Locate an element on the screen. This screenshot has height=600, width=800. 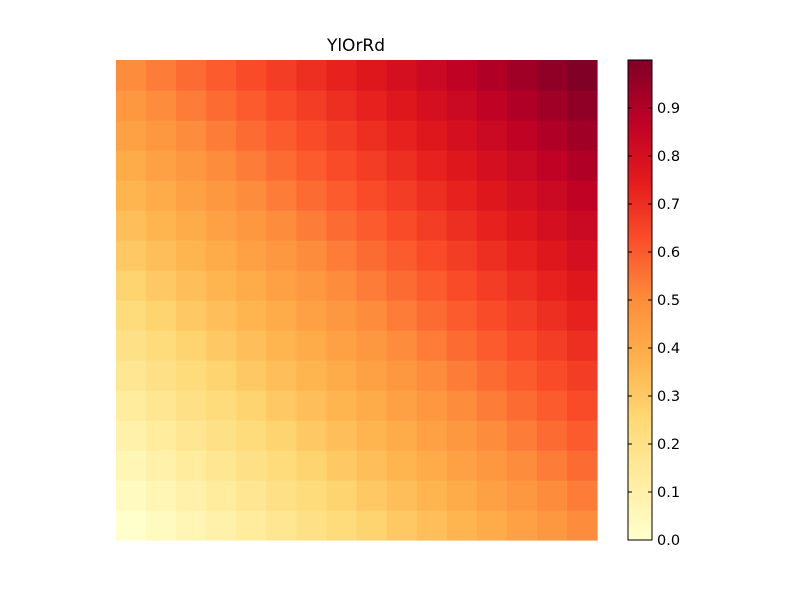
colorbar-tick-label: 0.6 is located at coordinates (668, 253).